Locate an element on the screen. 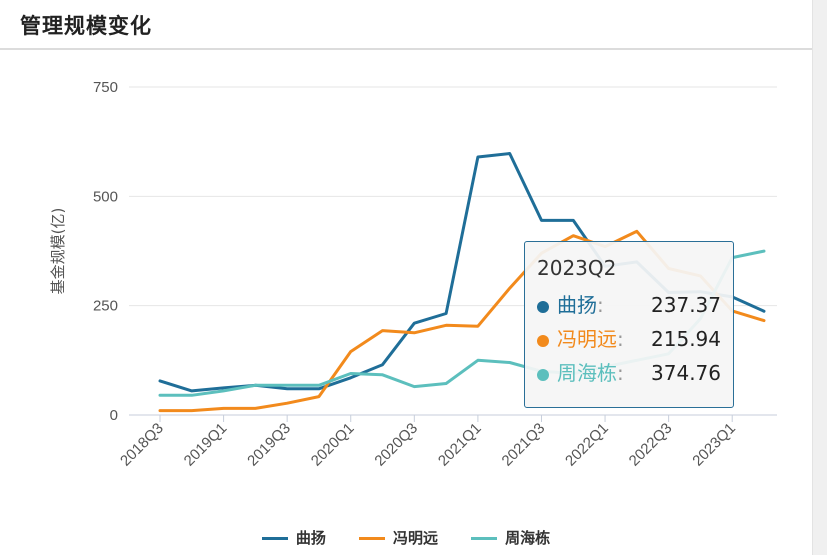 The width and height of the screenshot is (827, 555). card-header: 管理规模变化 is located at coordinates (406, 25).